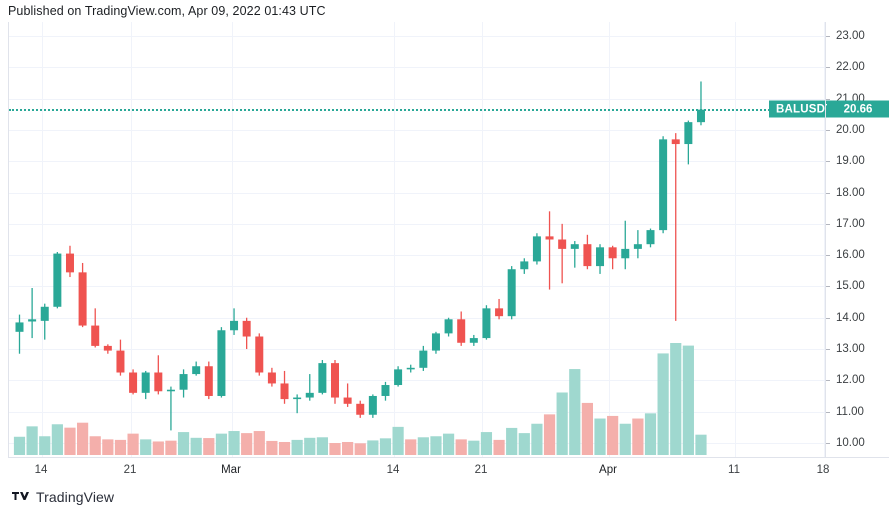 Image resolution: width=889 pixels, height=520 pixels. I want to click on price-tick: 20.00, so click(845, 130).